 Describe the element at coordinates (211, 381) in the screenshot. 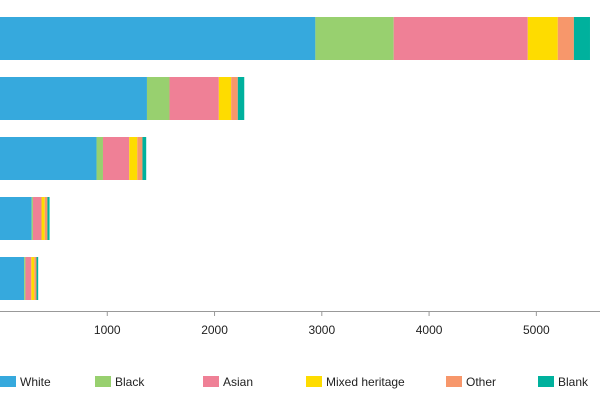

I see `legend-swatch-asian` at that location.